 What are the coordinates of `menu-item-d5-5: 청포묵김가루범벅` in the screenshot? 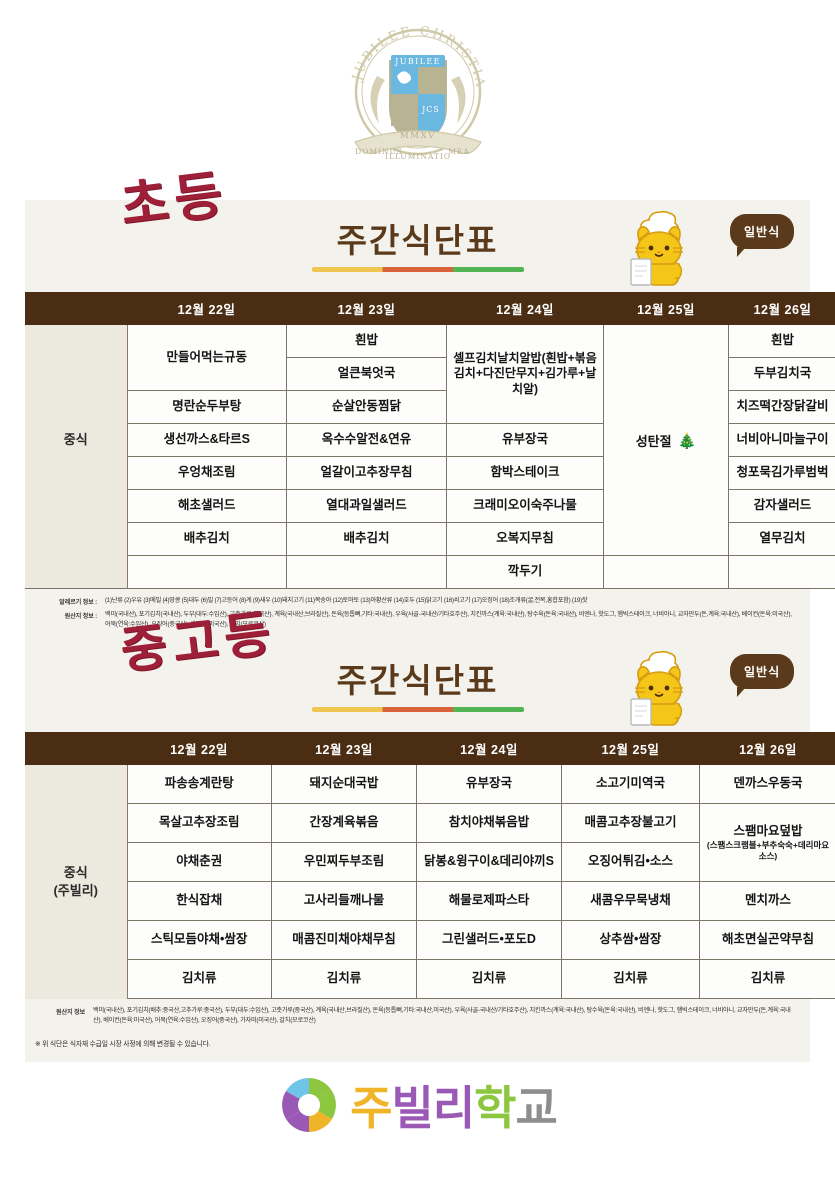 It's located at (781, 473).